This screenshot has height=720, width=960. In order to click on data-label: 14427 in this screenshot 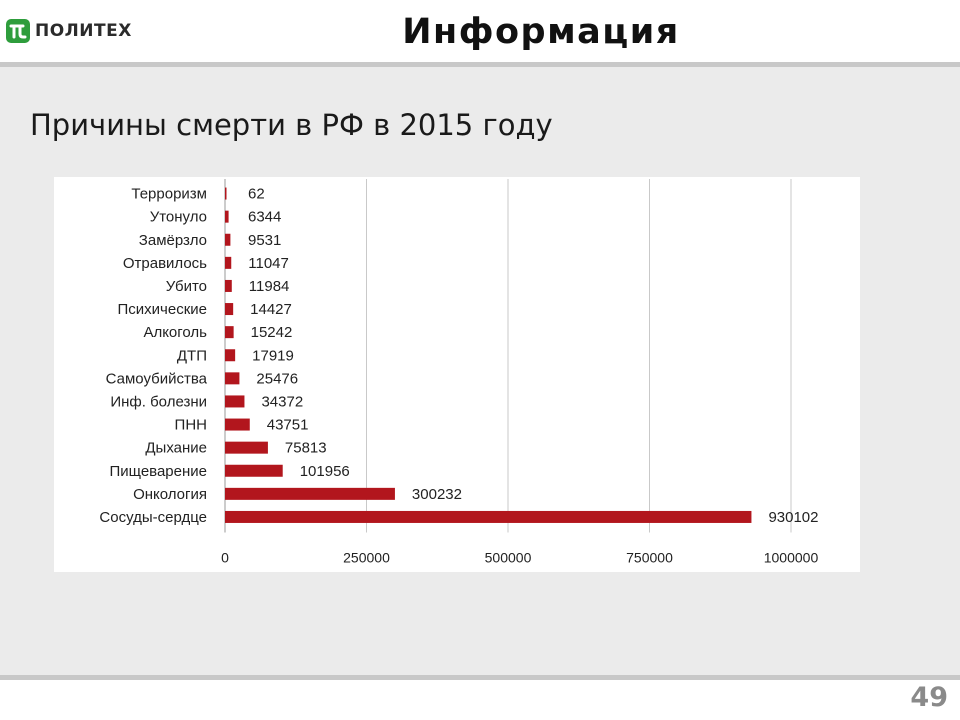, I will do `click(271, 309)`.